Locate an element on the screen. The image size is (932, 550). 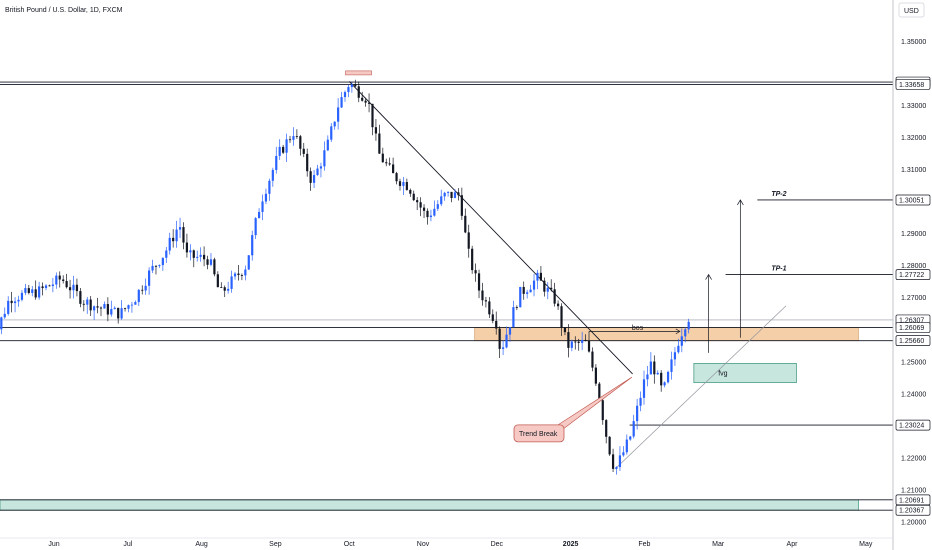
currency-label: USD is located at coordinates (911, 11).